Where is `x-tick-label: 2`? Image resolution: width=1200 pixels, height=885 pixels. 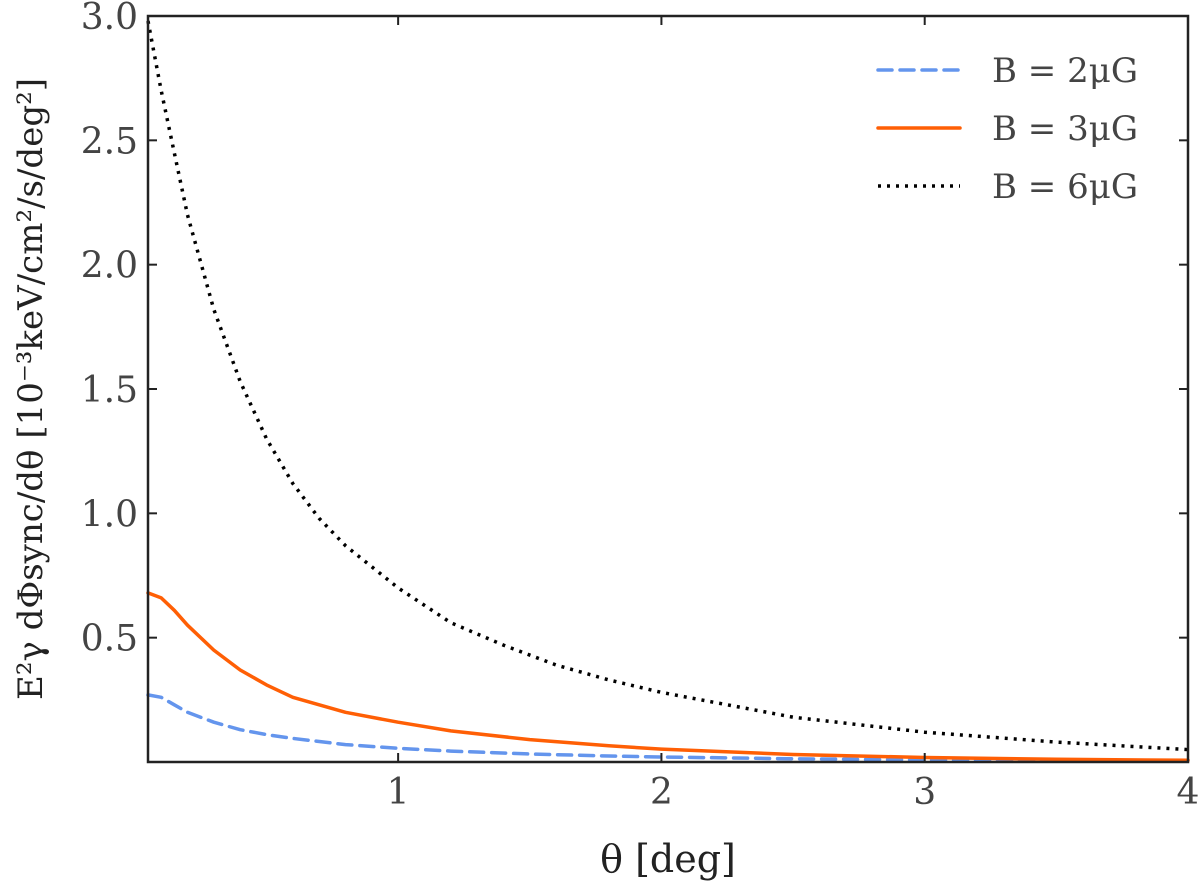
x-tick-label: 2 is located at coordinates (661, 792).